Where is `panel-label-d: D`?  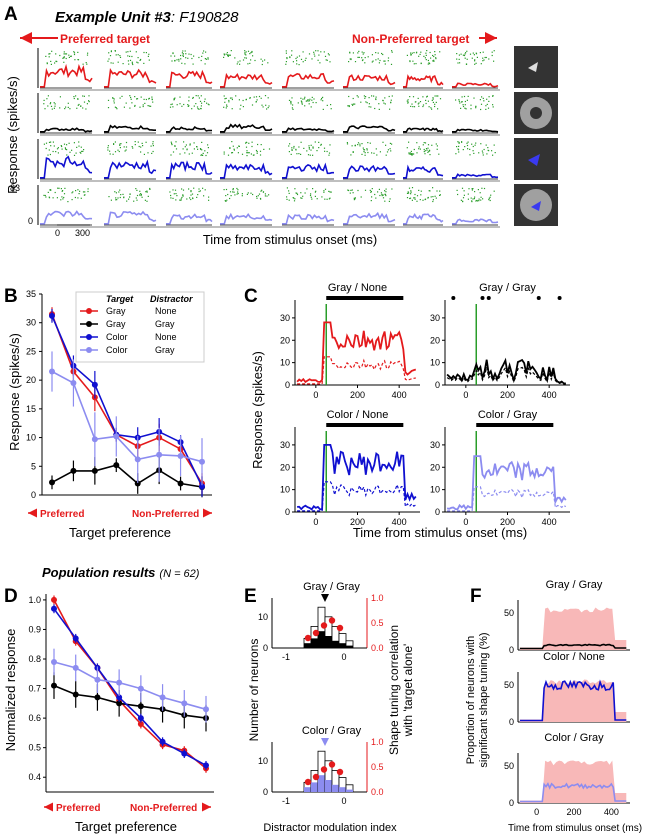 panel-label-d: D is located at coordinates (11, 596).